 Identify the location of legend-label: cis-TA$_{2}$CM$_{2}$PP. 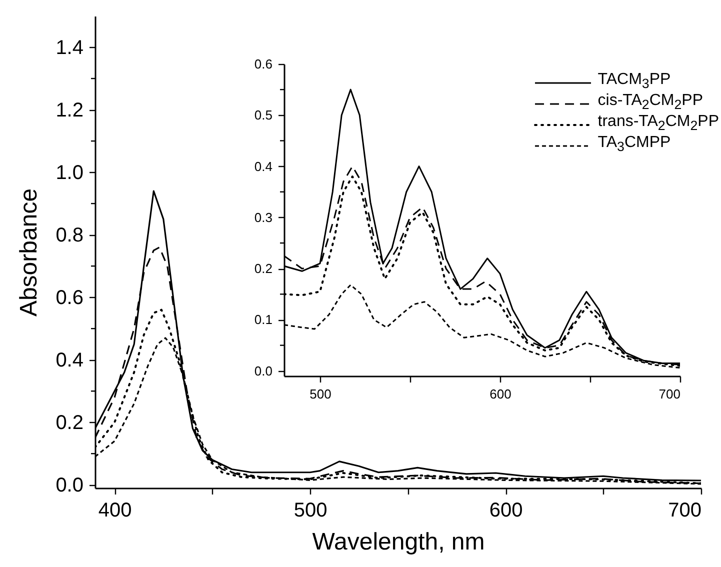
(650, 102).